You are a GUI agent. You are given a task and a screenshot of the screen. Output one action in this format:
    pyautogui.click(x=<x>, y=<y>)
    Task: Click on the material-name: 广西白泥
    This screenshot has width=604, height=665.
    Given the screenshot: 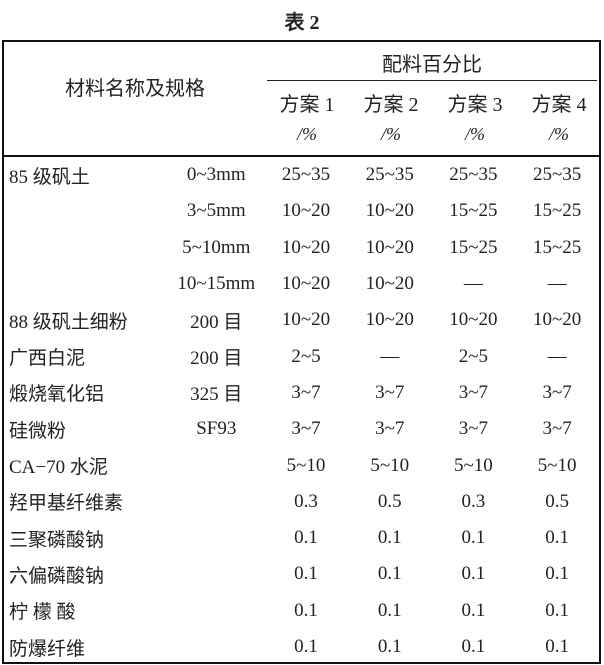 What is the action you would take?
    pyautogui.click(x=47, y=359)
    